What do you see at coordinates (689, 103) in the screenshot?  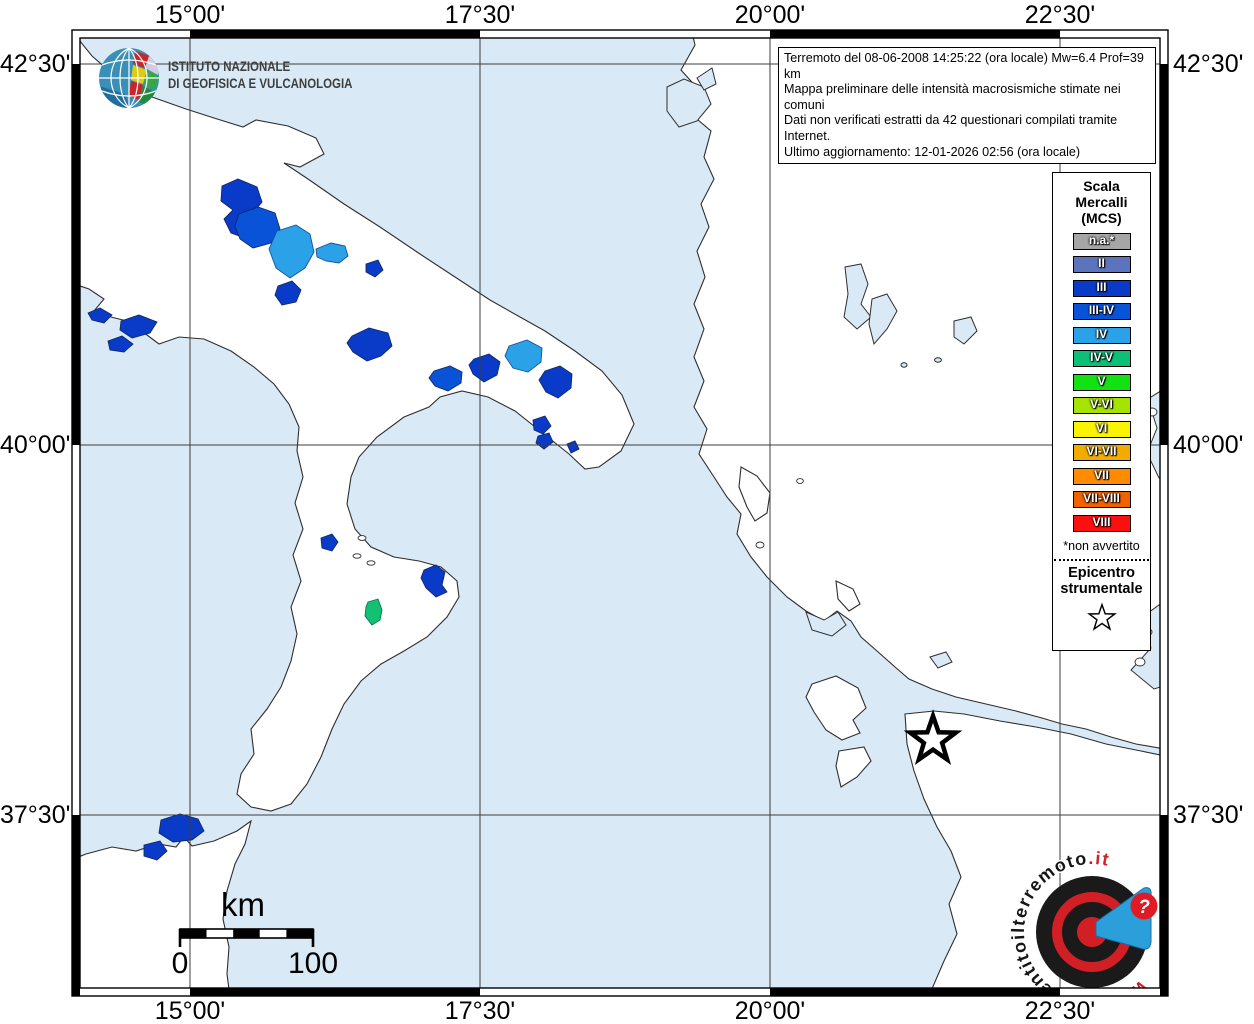 I see `lagoon` at bounding box center [689, 103].